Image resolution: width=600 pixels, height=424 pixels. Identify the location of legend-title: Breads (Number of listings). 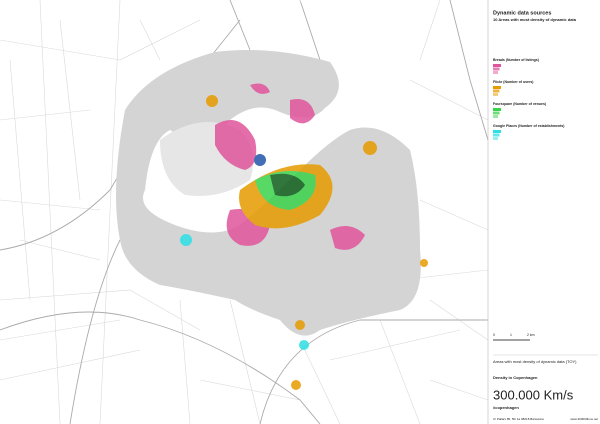
(516, 60).